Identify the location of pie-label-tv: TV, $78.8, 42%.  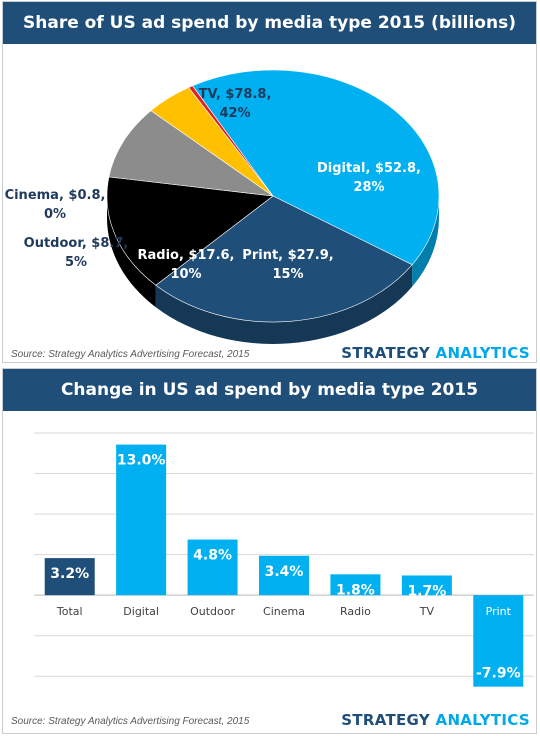
(235, 104).